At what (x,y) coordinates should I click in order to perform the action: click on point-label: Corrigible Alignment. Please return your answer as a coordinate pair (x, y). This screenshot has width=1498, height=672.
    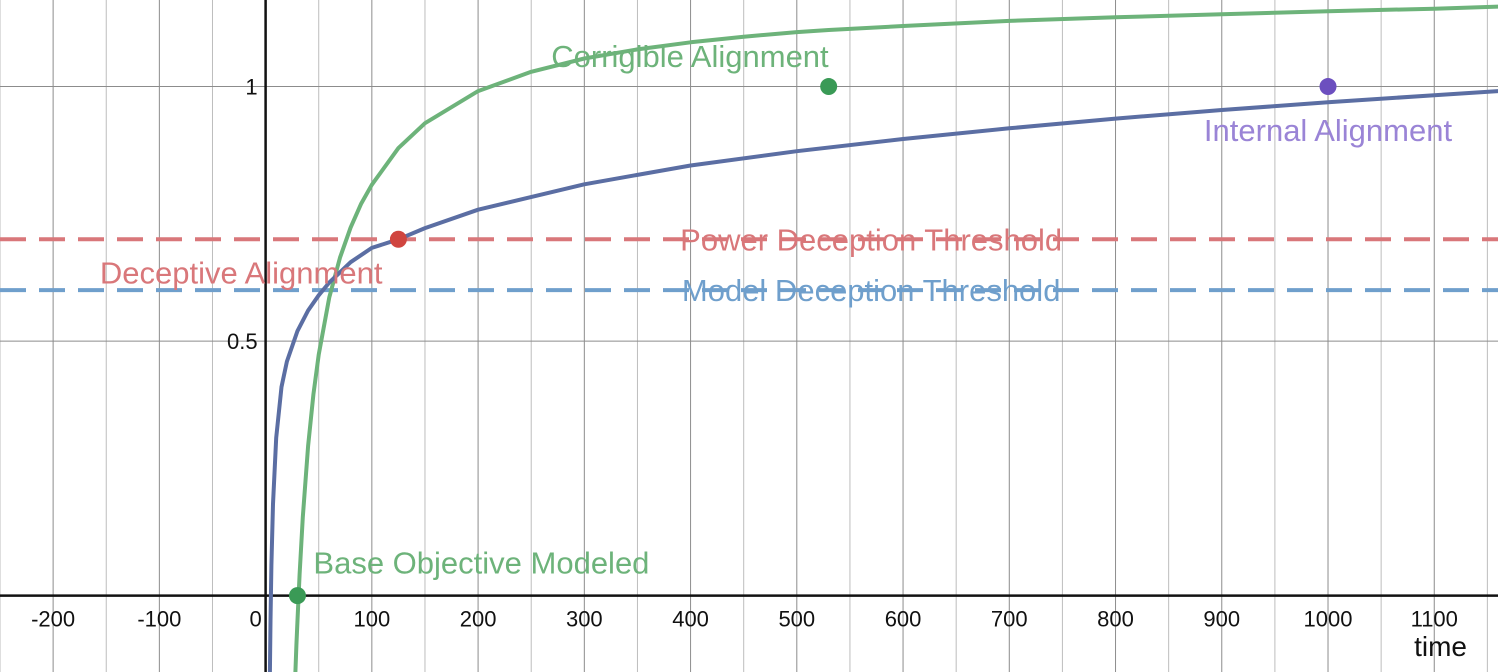
    Looking at the image, I should click on (690, 56).